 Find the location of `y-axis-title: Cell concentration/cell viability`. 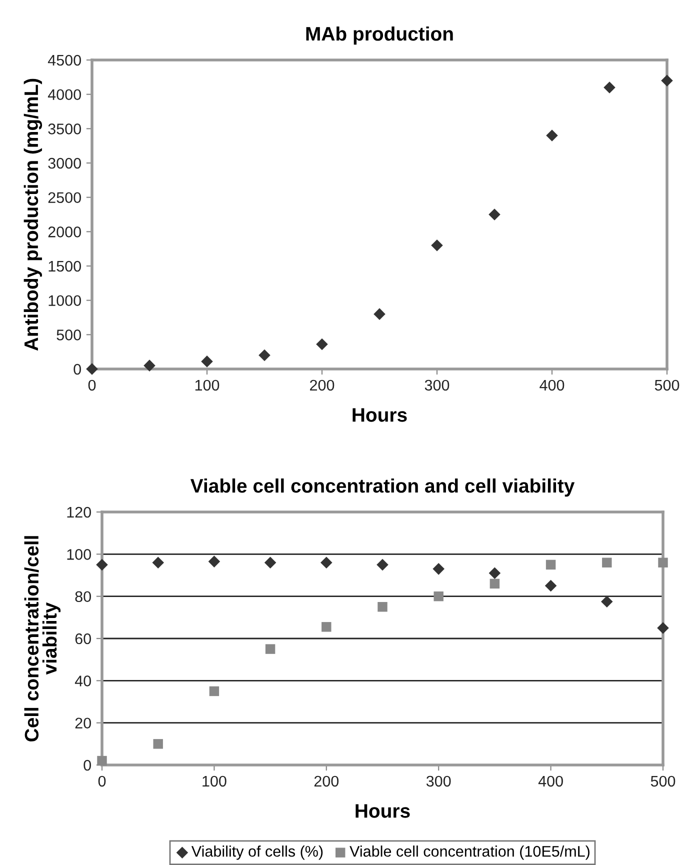

y-axis-title: Cell concentration/cell viability is located at coordinates (42, 639).